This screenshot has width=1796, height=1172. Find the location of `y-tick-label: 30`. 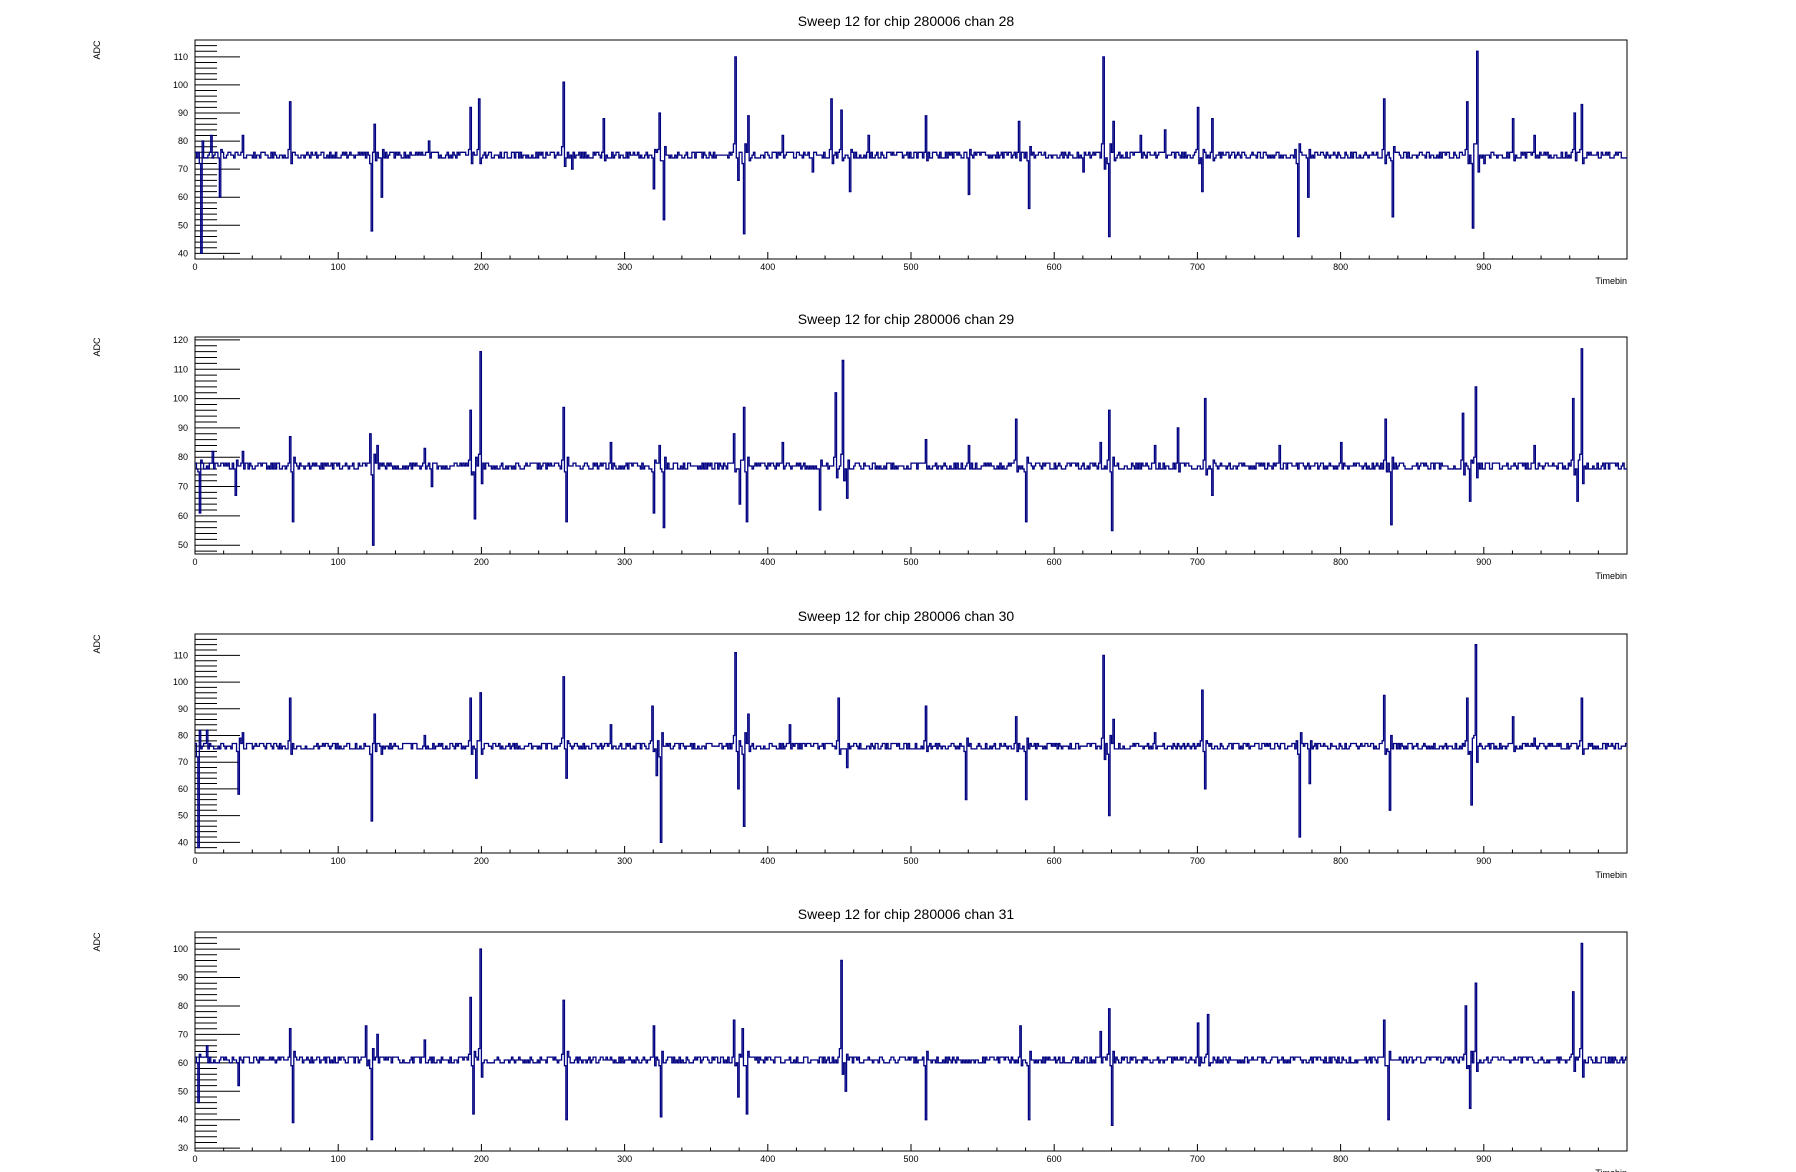

y-tick-label: 30 is located at coordinates (183, 1148).